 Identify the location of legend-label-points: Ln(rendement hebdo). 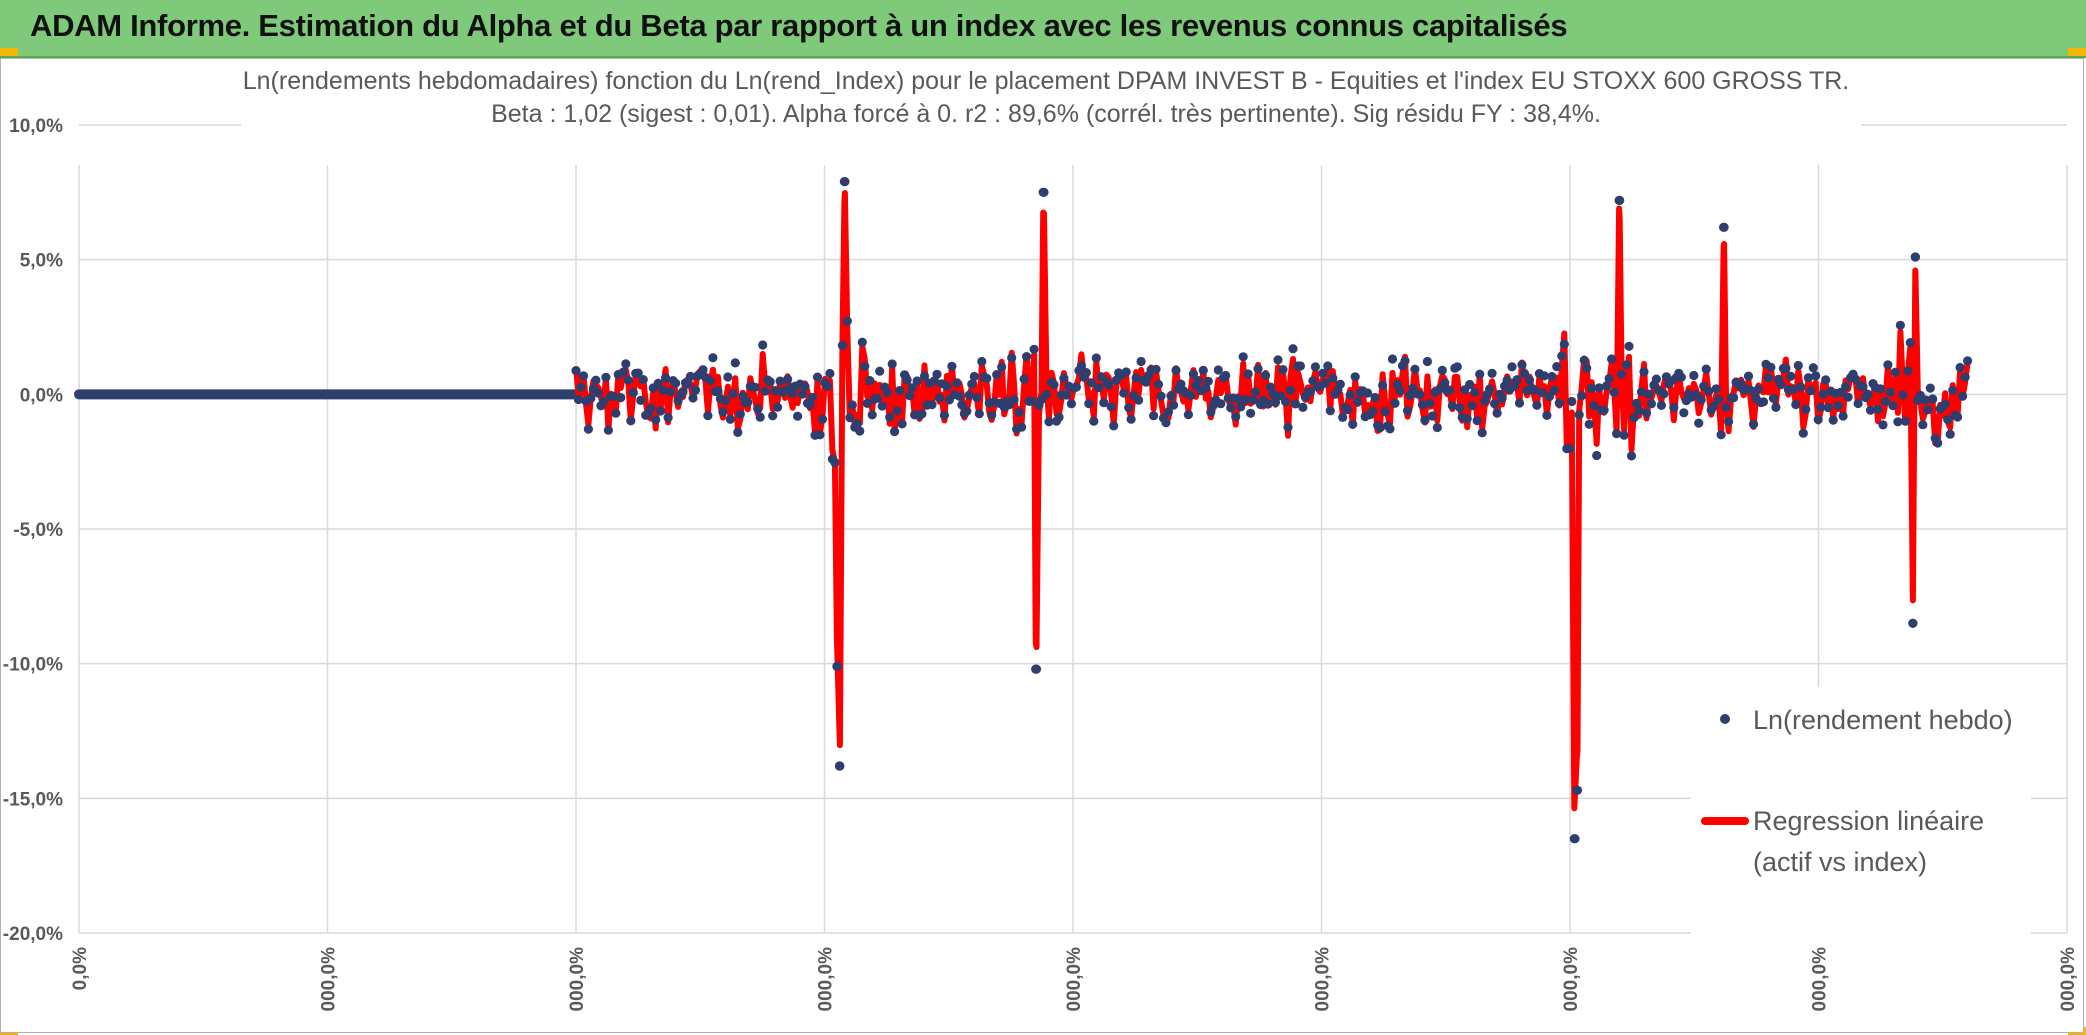
(1883, 720).